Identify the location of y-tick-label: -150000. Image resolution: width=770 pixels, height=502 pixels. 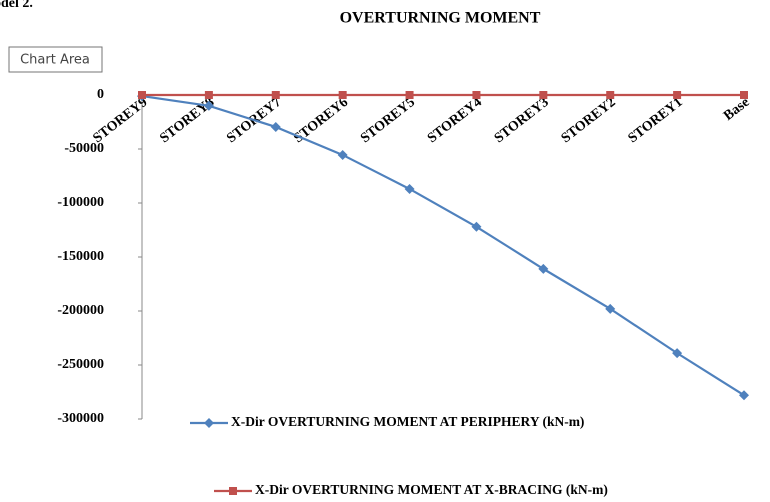
(80, 256).